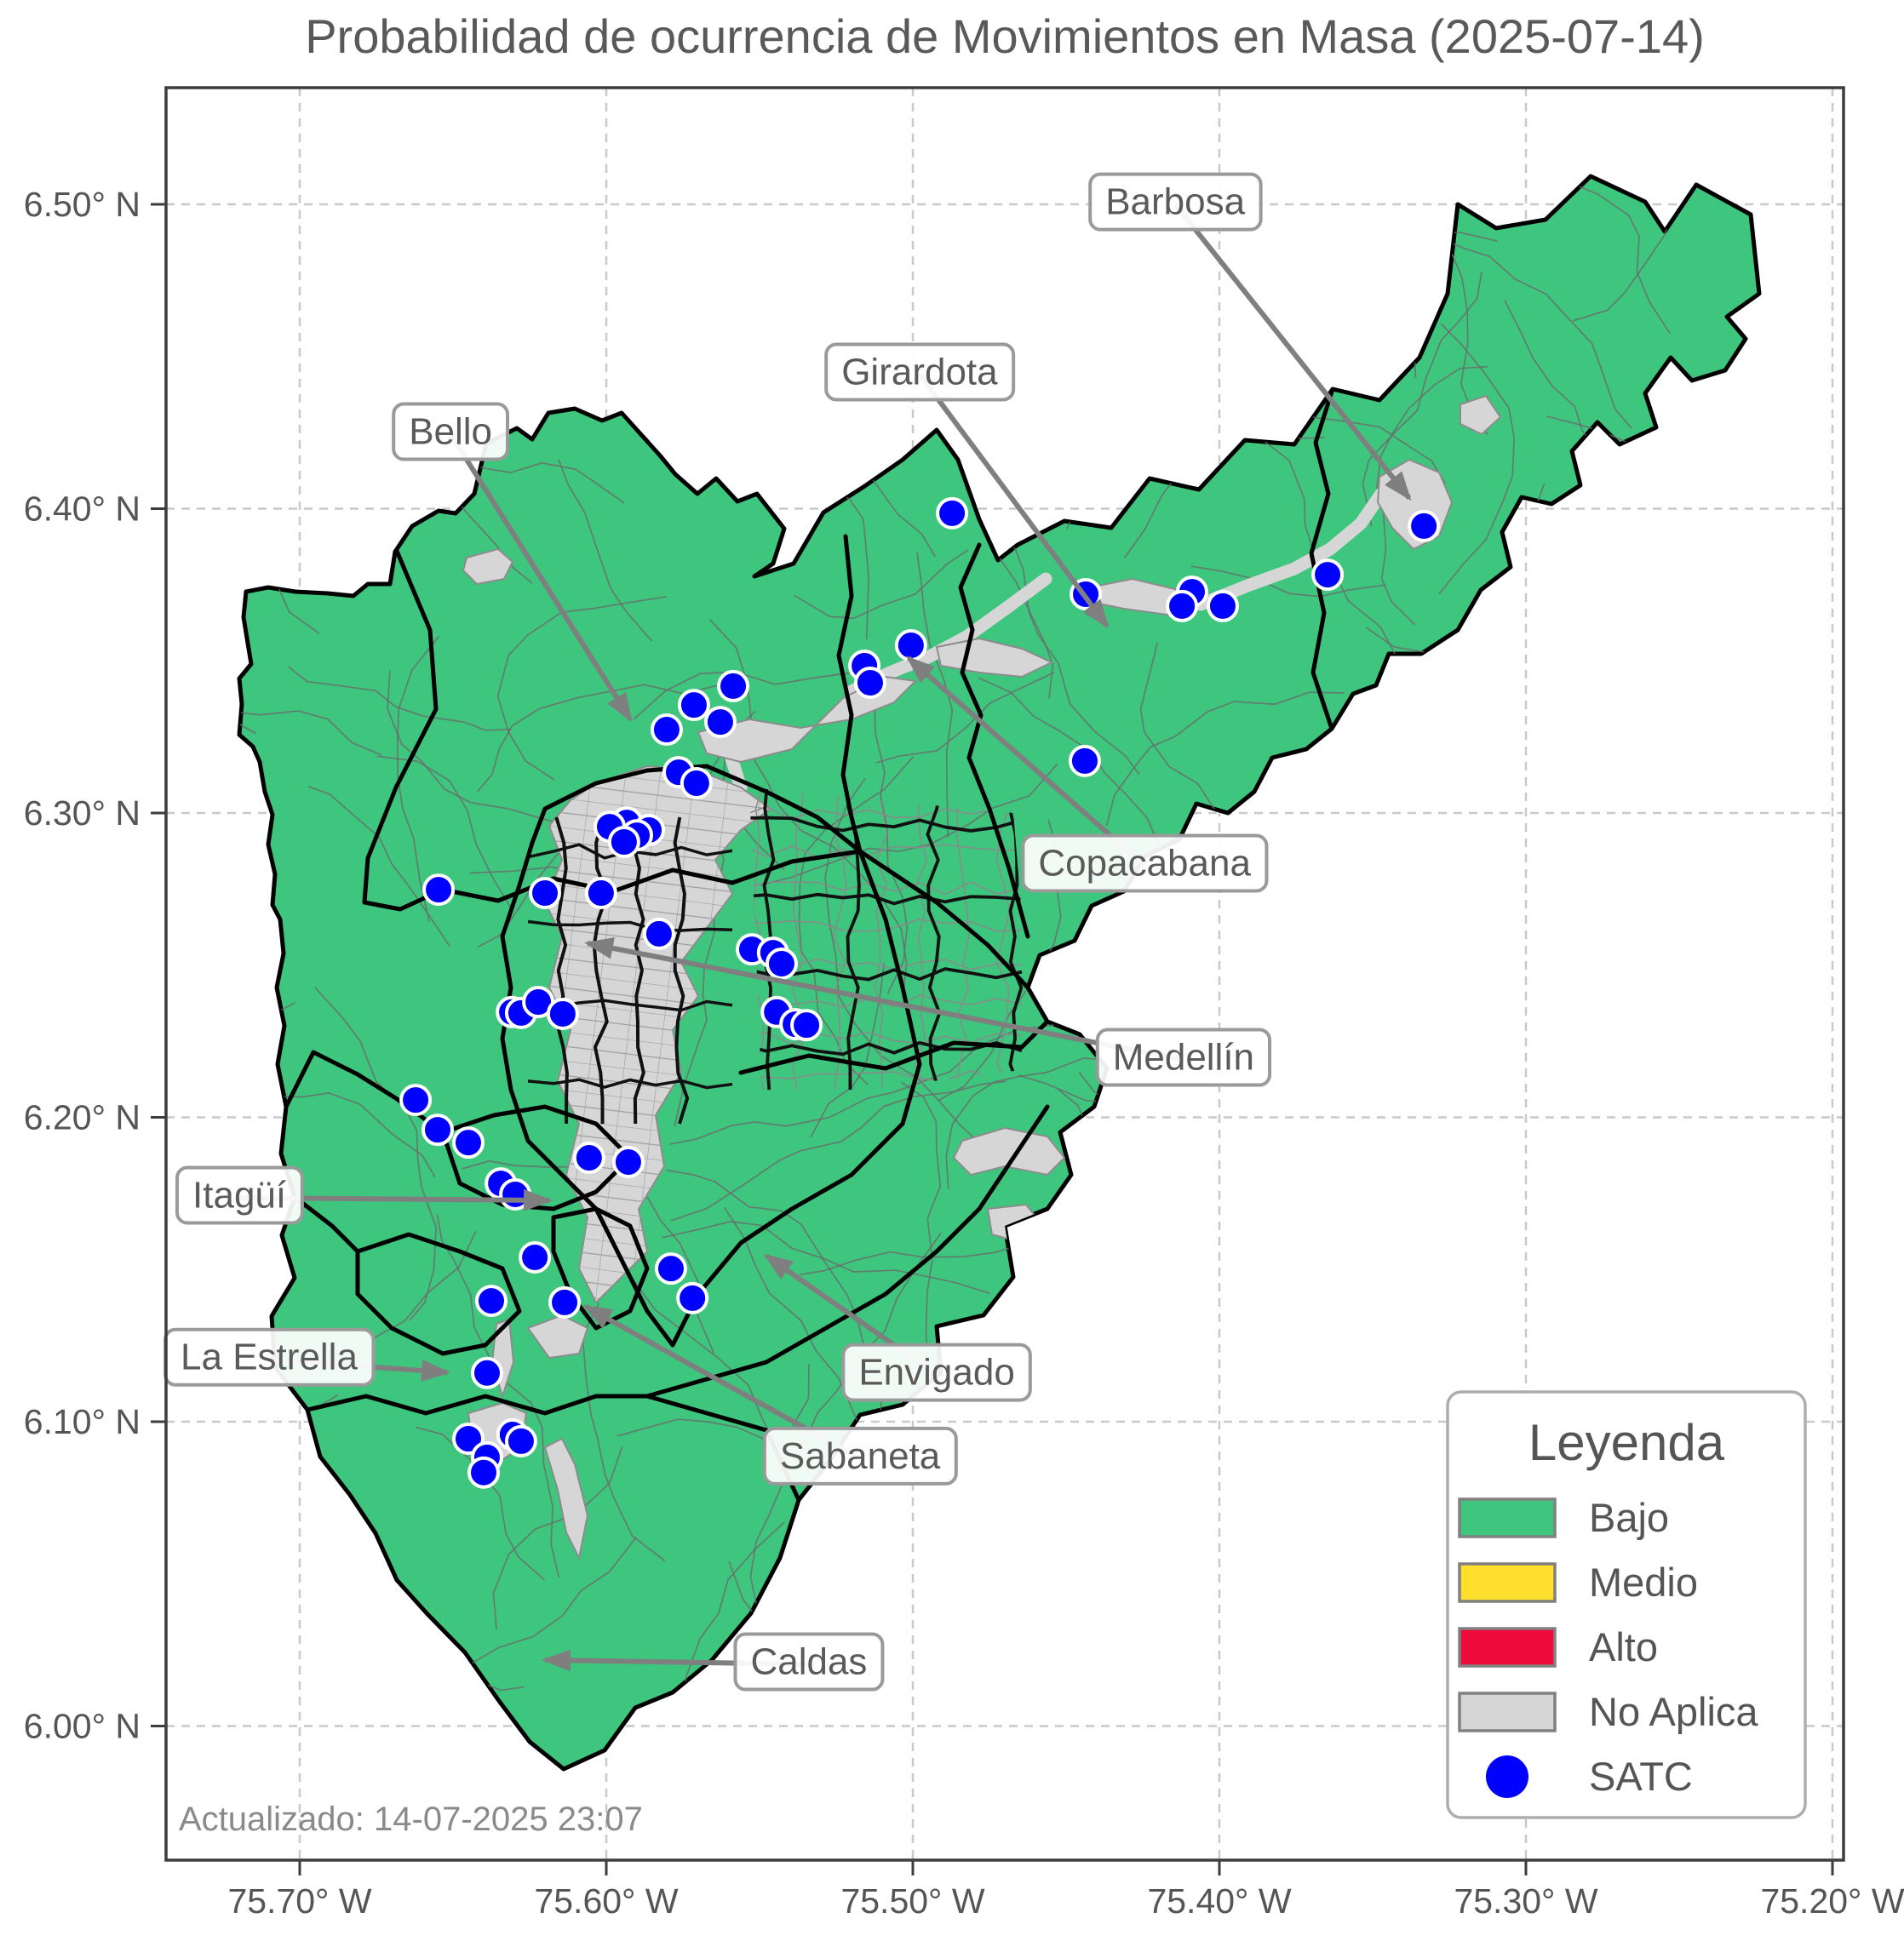 Image resolution: width=1904 pixels, height=1941 pixels. Describe the element at coordinates (1629, 1517) in the screenshot. I see `legend-item-label: Bajo` at that location.